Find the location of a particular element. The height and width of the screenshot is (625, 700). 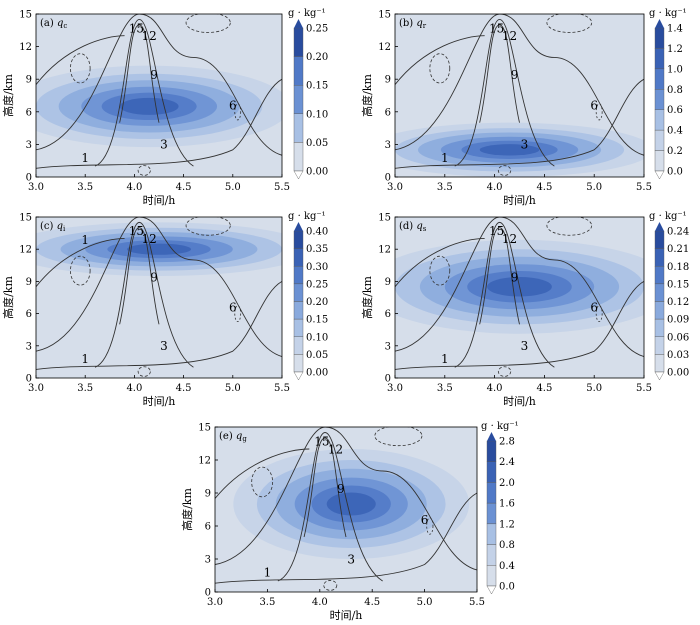

colorbar-tick-label: 0.18 is located at coordinates (678, 267).